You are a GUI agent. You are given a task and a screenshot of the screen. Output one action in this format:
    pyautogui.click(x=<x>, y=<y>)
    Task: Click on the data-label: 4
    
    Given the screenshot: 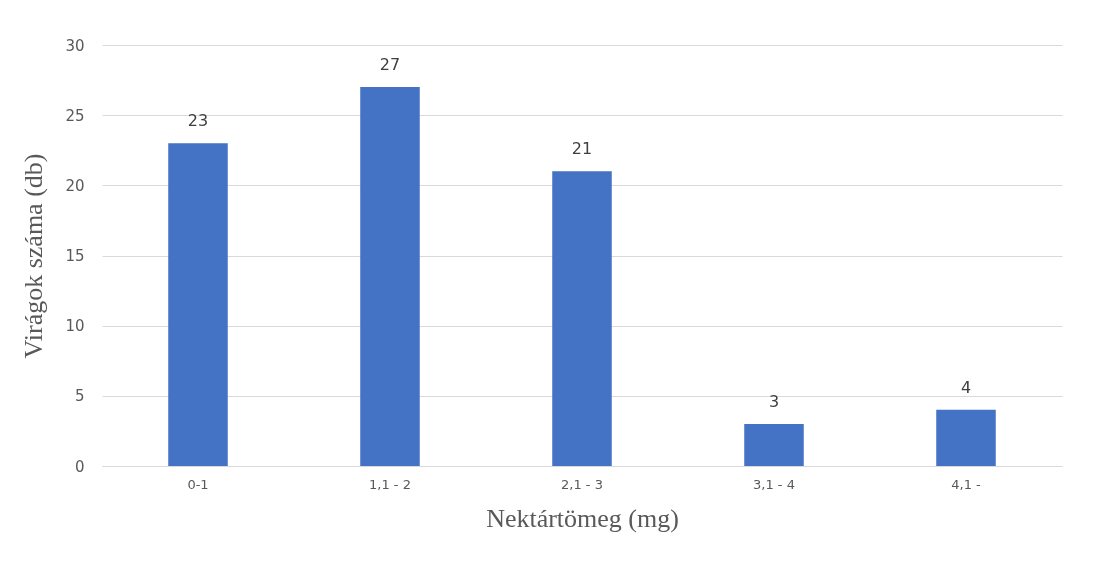 What is the action you would take?
    pyautogui.click(x=966, y=387)
    